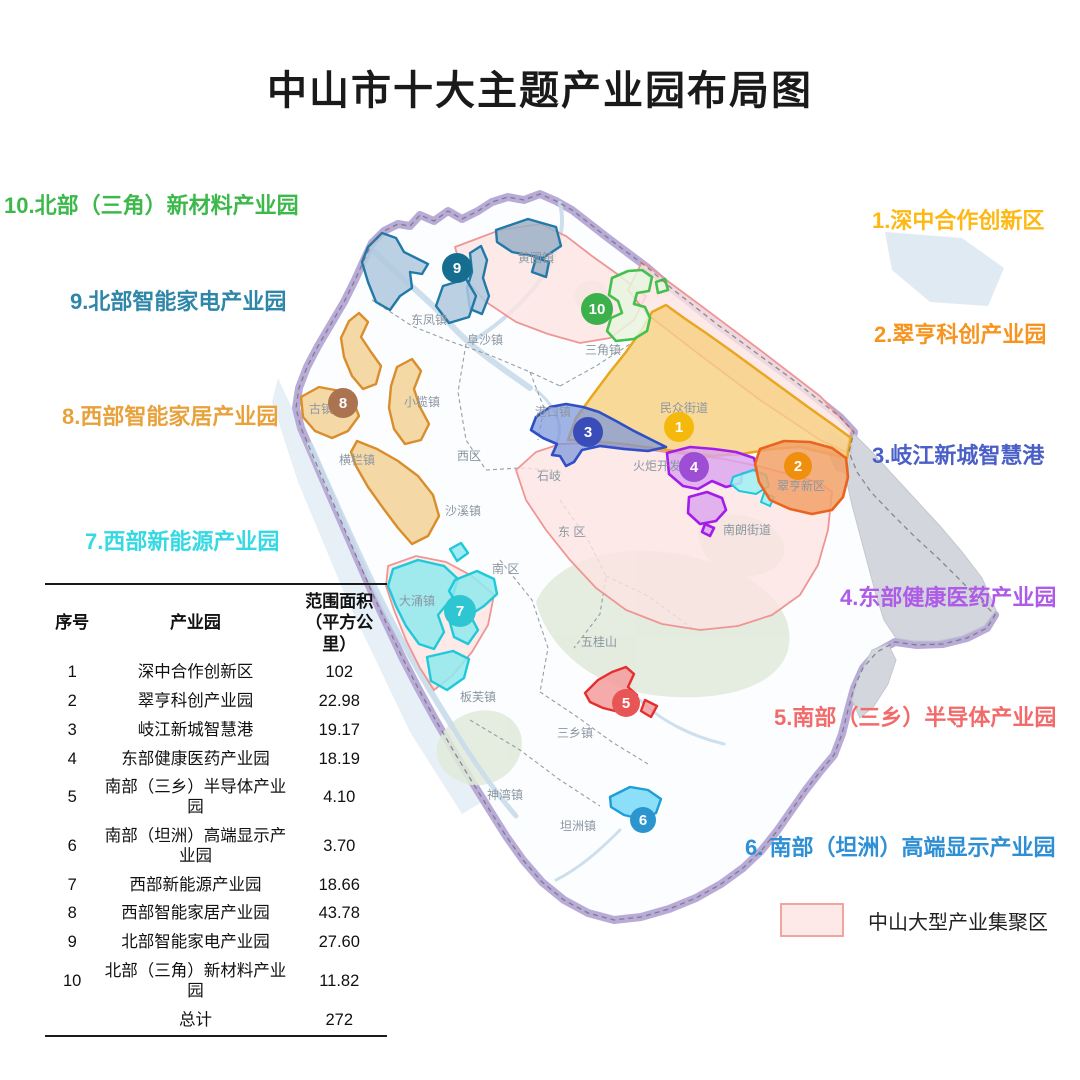  I want to click on legend: 中山大型产业集聚区, so click(914, 920).